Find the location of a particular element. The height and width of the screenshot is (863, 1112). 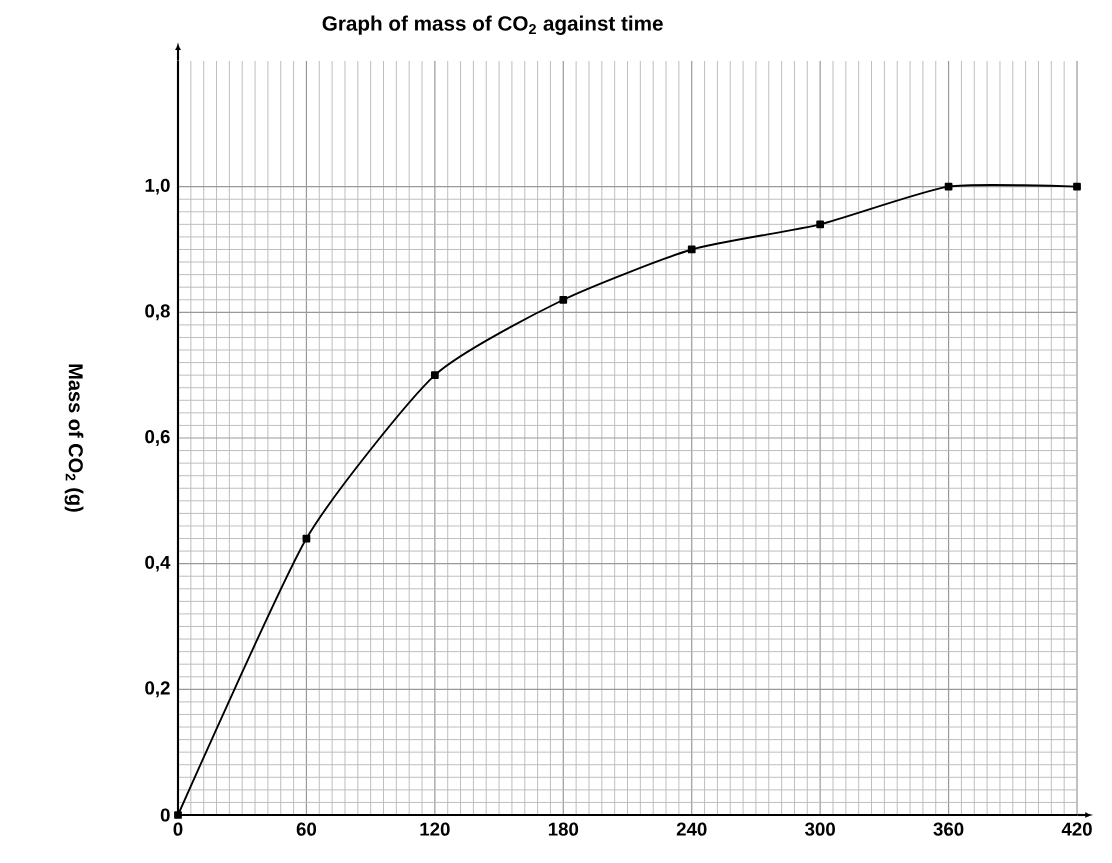

x-tick-label: 300 is located at coordinates (820, 829).